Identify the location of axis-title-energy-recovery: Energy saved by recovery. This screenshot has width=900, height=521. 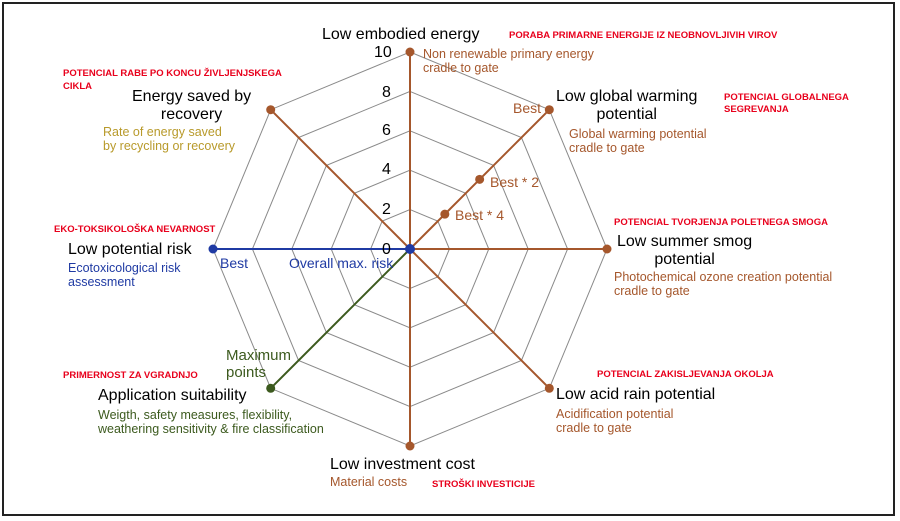
(192, 106).